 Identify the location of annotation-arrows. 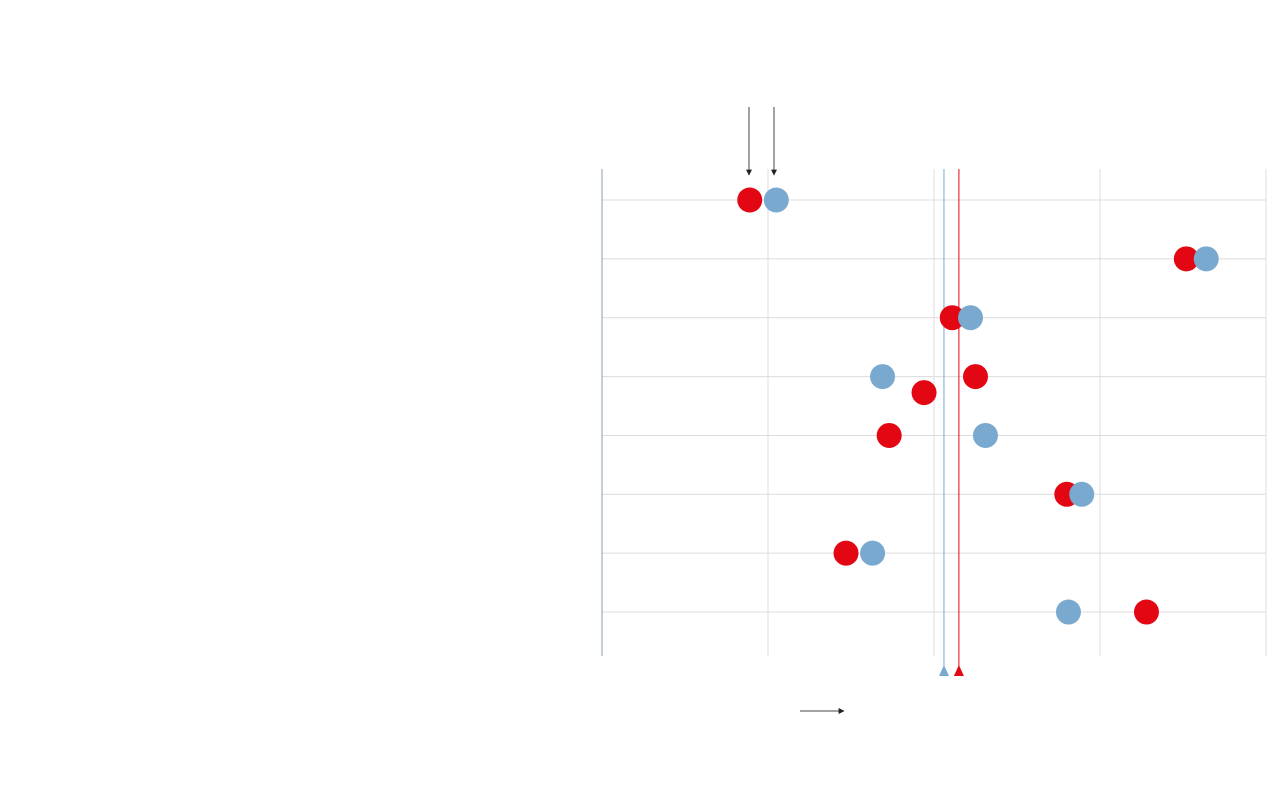
(795, 410).